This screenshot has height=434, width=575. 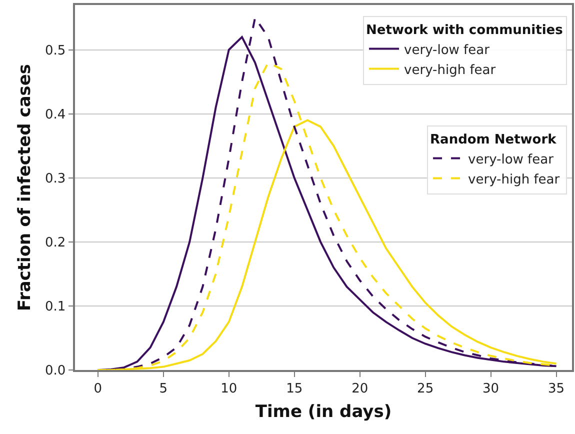 I want to click on x-tick-label: 10, so click(x=229, y=388).